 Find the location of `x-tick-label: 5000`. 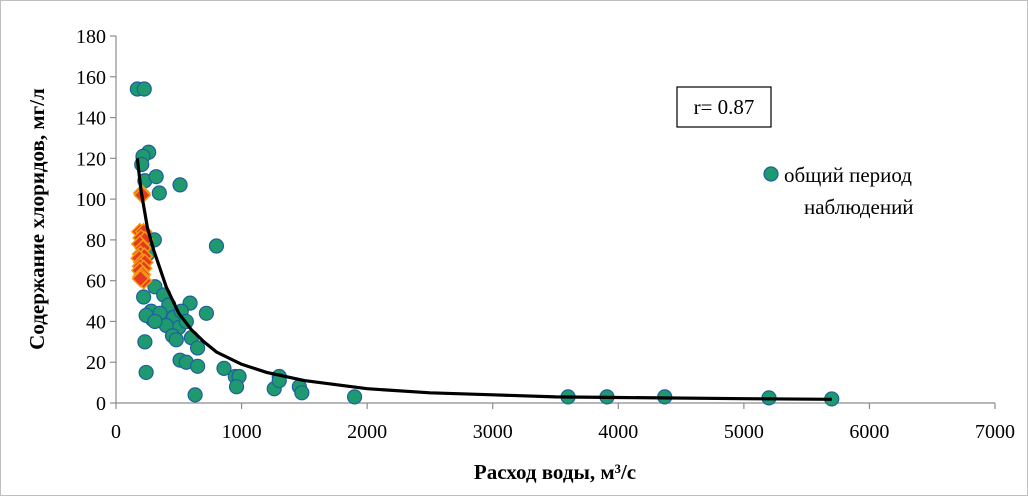

x-tick-label: 5000 is located at coordinates (744, 432).